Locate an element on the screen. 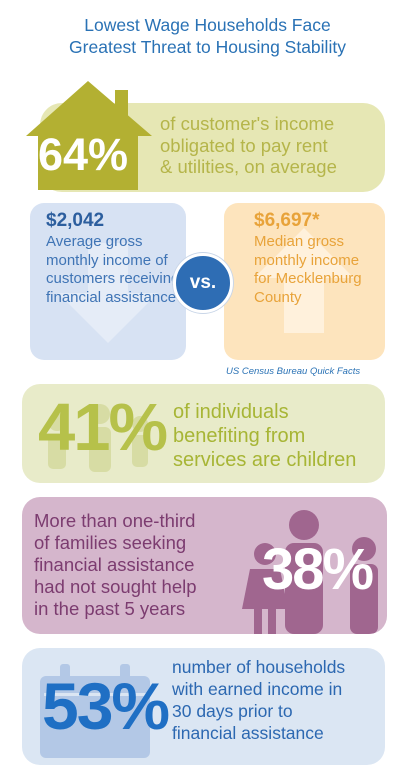 Image resolution: width=415 pixels, height=778 pixels. median-income-amount: $6,697* is located at coordinates (287, 220).